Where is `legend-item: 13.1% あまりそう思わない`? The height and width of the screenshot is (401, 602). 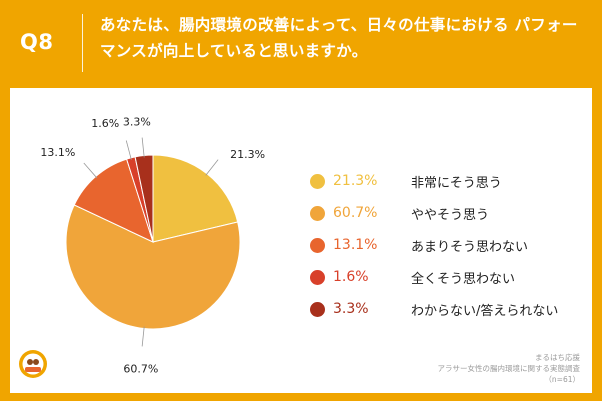 legend-item: 13.1% あまりそう思わない is located at coordinates (445, 245).